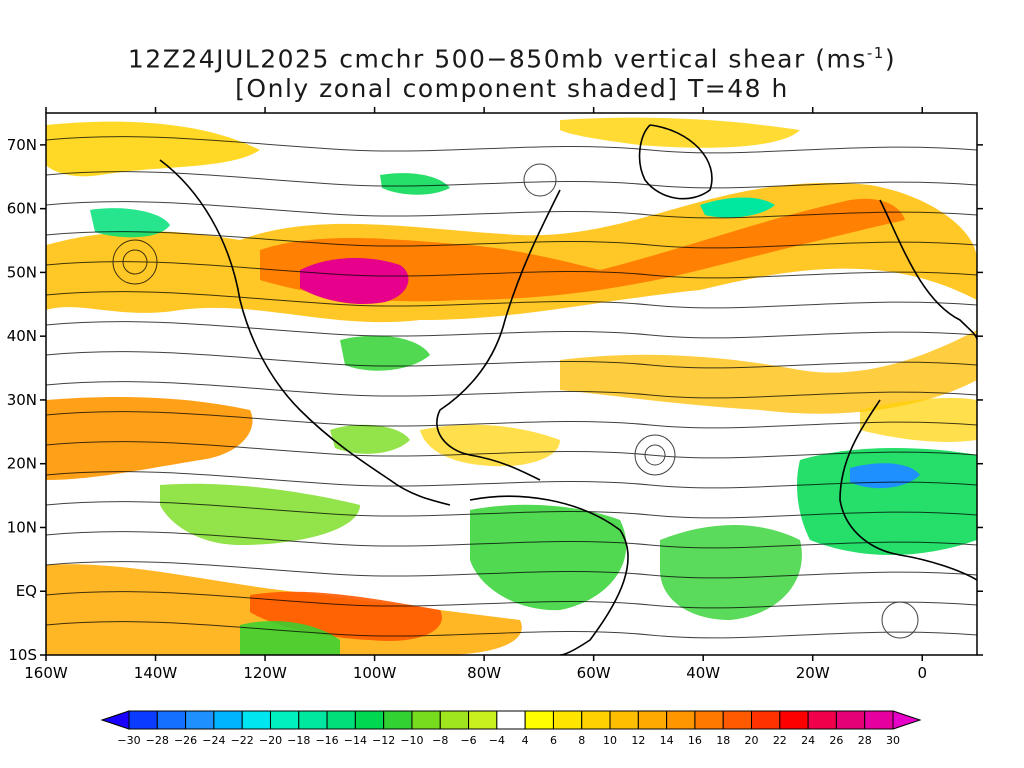 This screenshot has width=1024, height=768. Describe the element at coordinates (265, 673) in the screenshot. I see `lon-tick-label: 120W` at that location.